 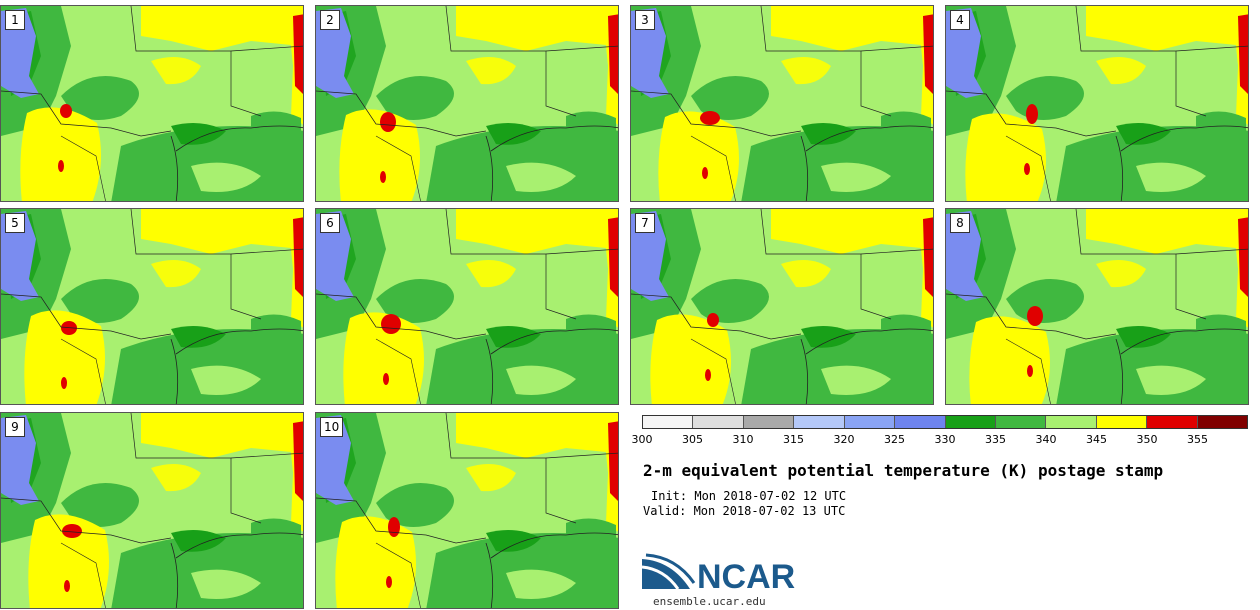 What do you see at coordinates (1097, 306) in the screenshot?
I see `ensemble-member-panel: 8` at bounding box center [1097, 306].